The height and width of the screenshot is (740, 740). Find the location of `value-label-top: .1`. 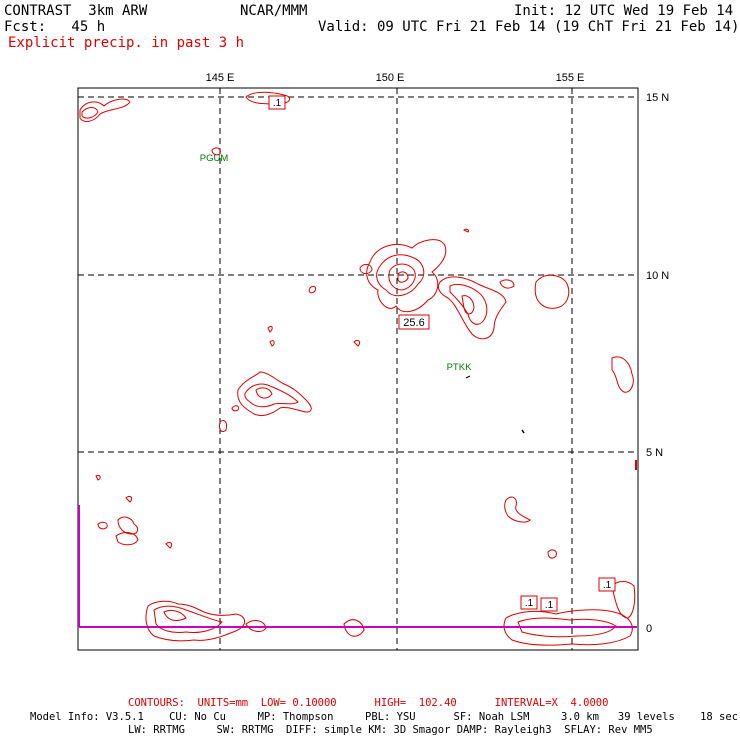

value-label-top: .1 is located at coordinates (277, 103).